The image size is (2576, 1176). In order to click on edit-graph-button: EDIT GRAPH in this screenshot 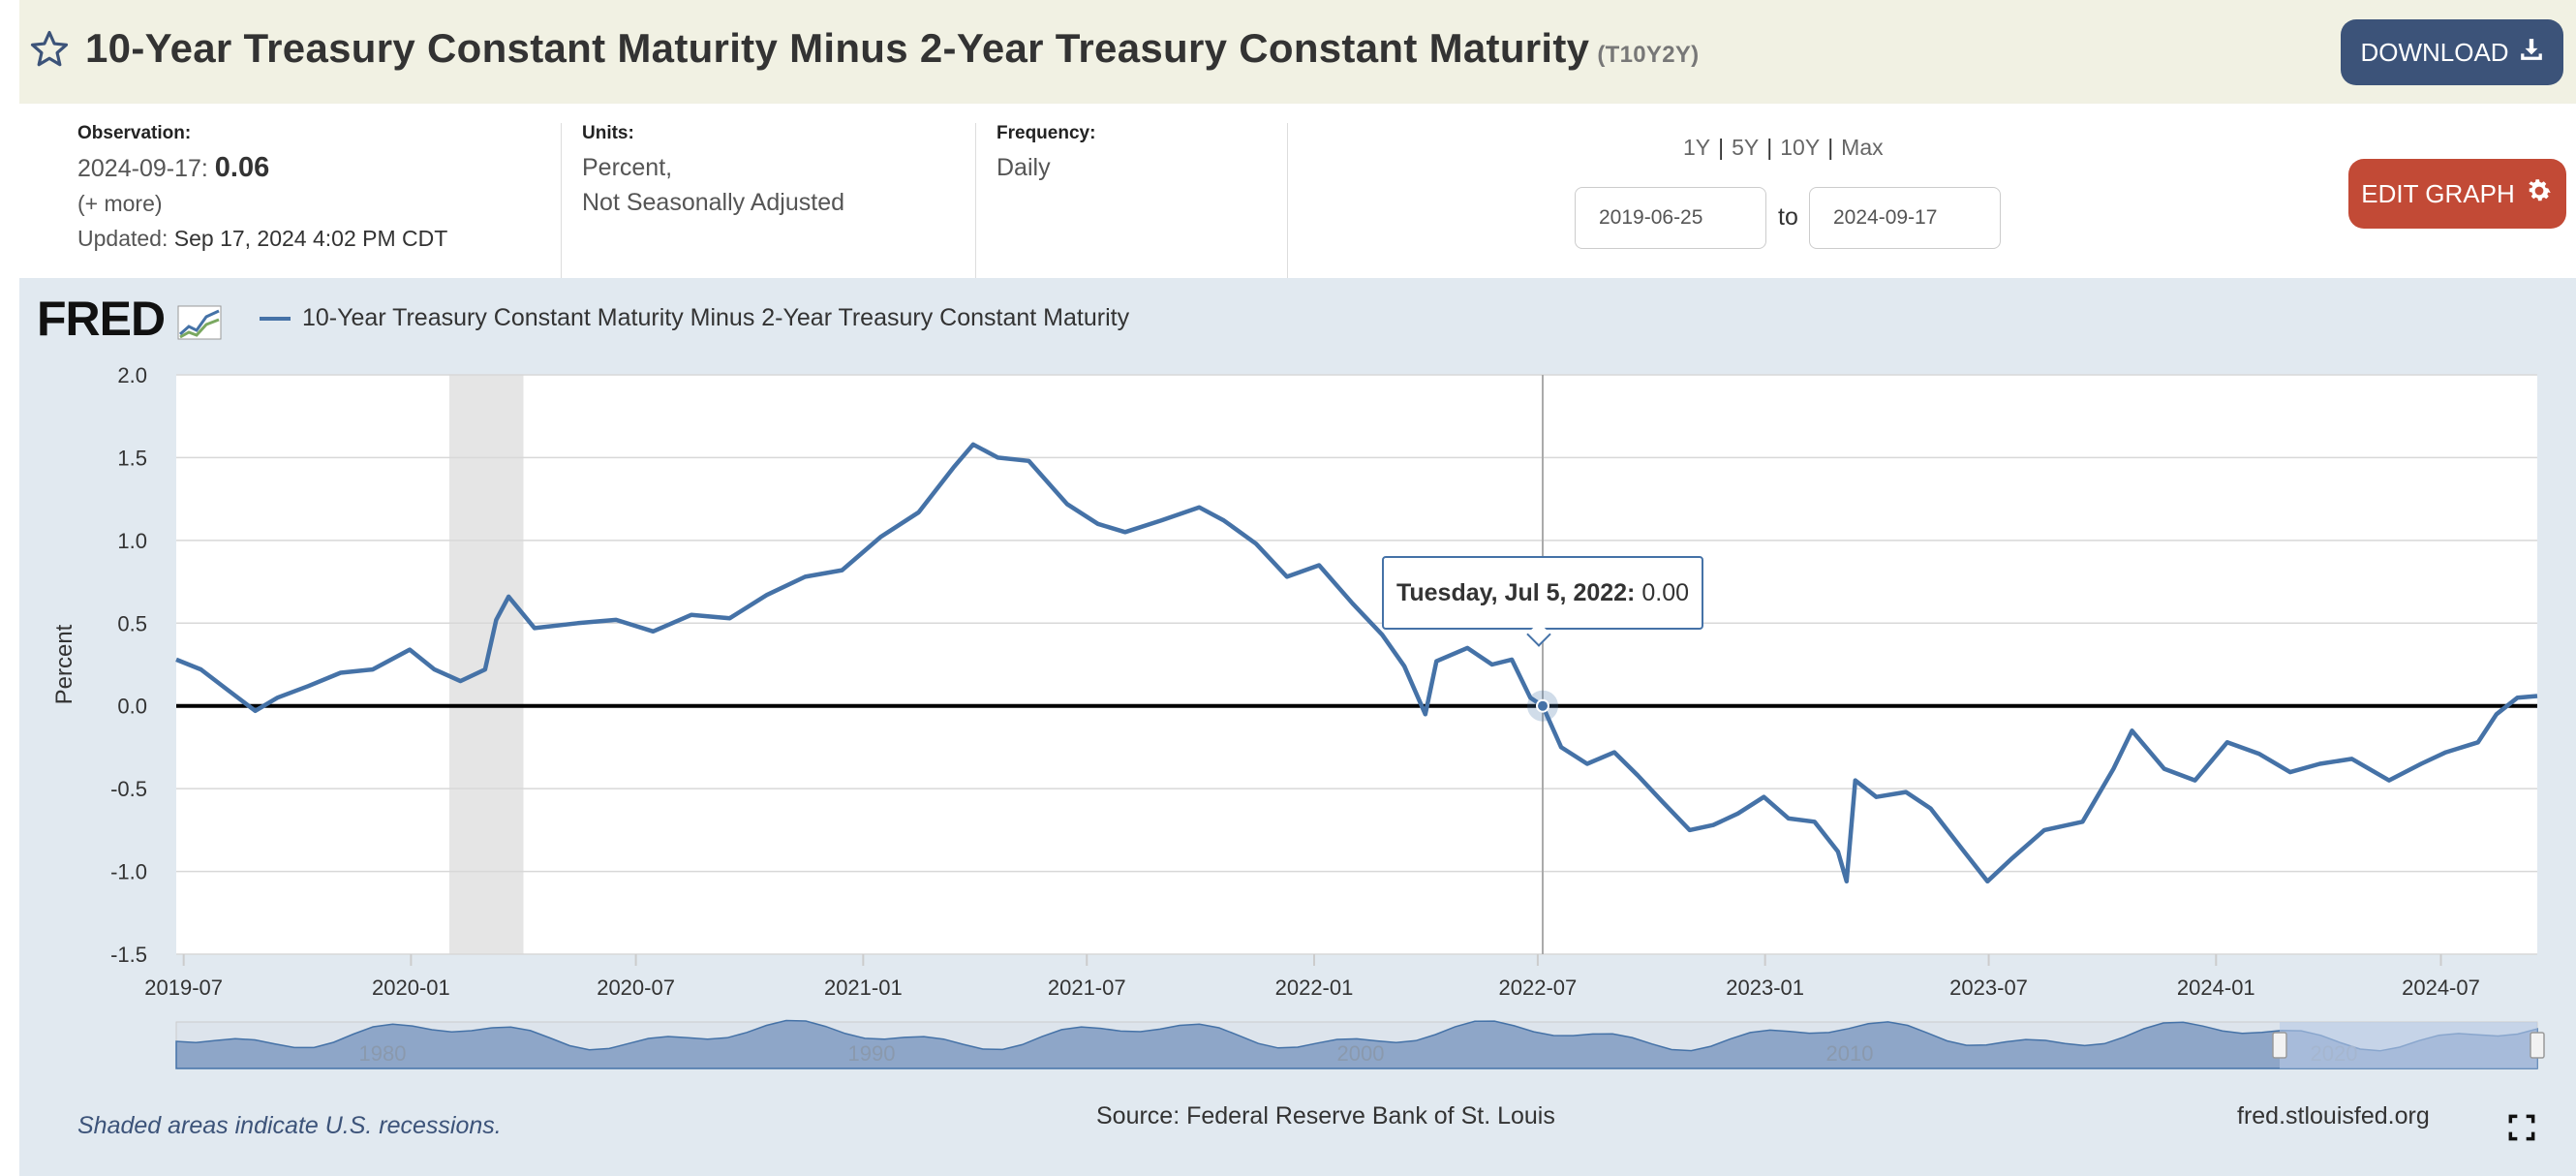, I will do `click(2457, 194)`.